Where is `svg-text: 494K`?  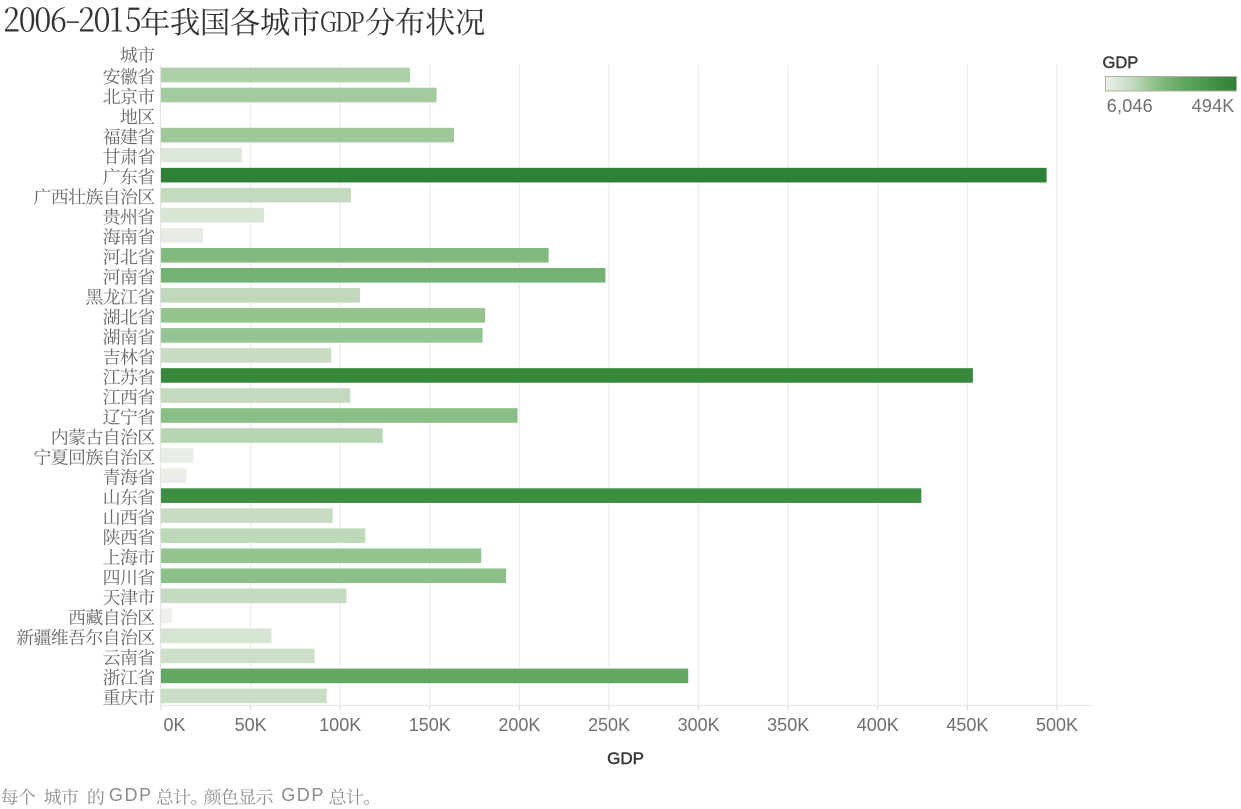
svg-text: 494K is located at coordinates (1213, 106).